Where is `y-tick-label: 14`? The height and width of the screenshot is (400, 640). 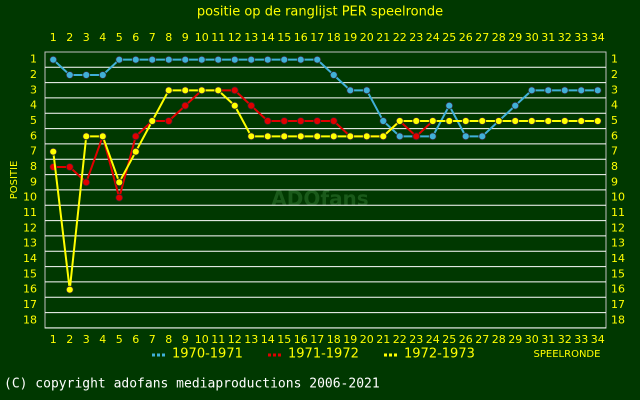 y-tick-label: 14 is located at coordinates (30, 258).